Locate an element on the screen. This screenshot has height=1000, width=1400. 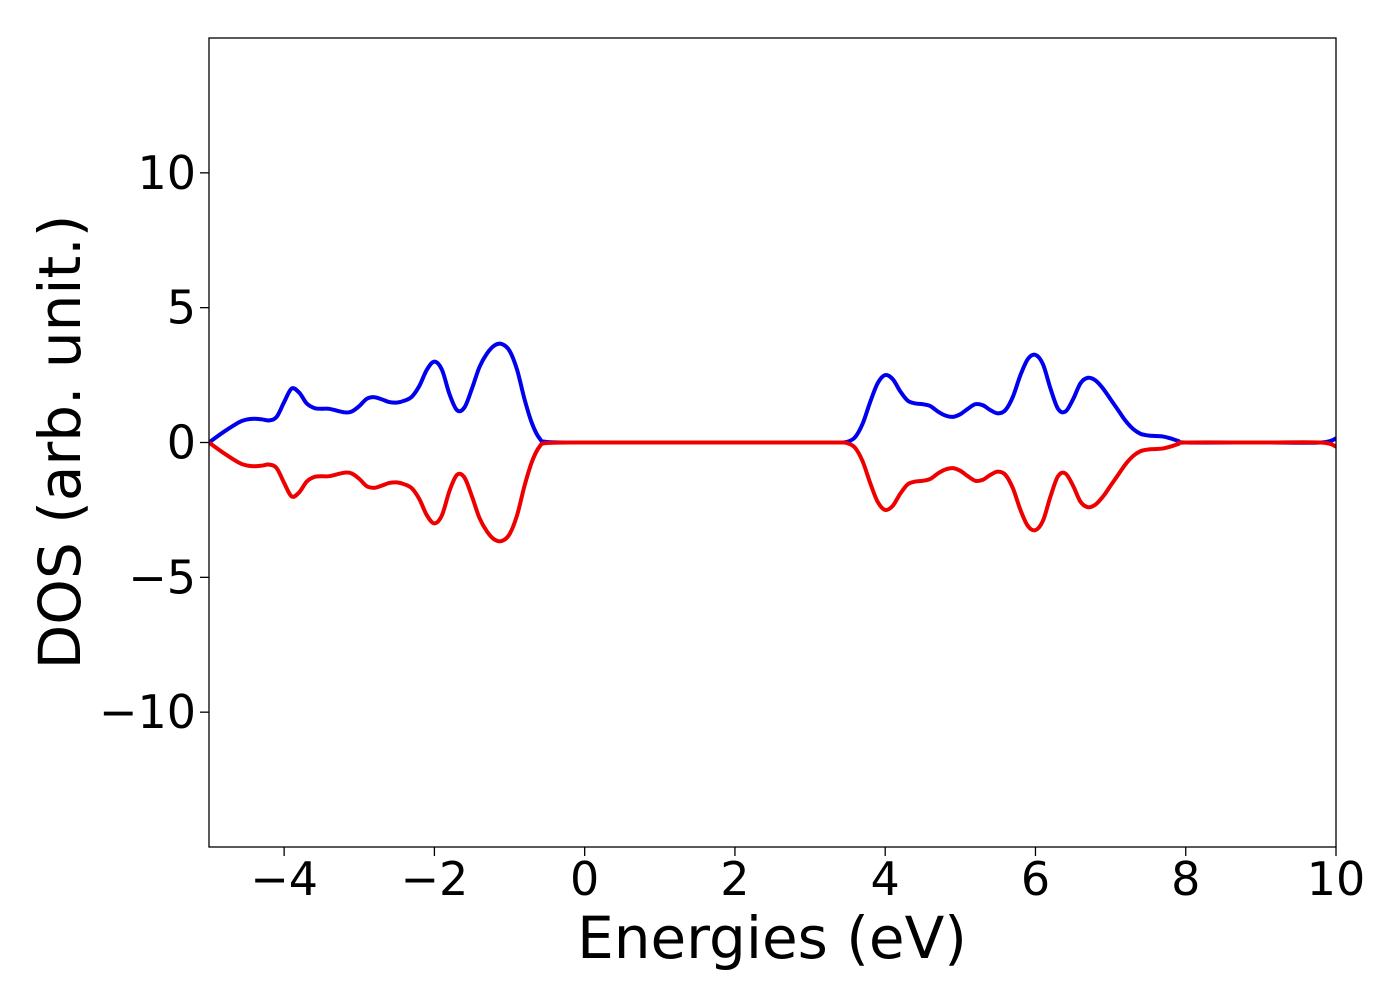
y-tick-label: 0 is located at coordinates (181, 443).